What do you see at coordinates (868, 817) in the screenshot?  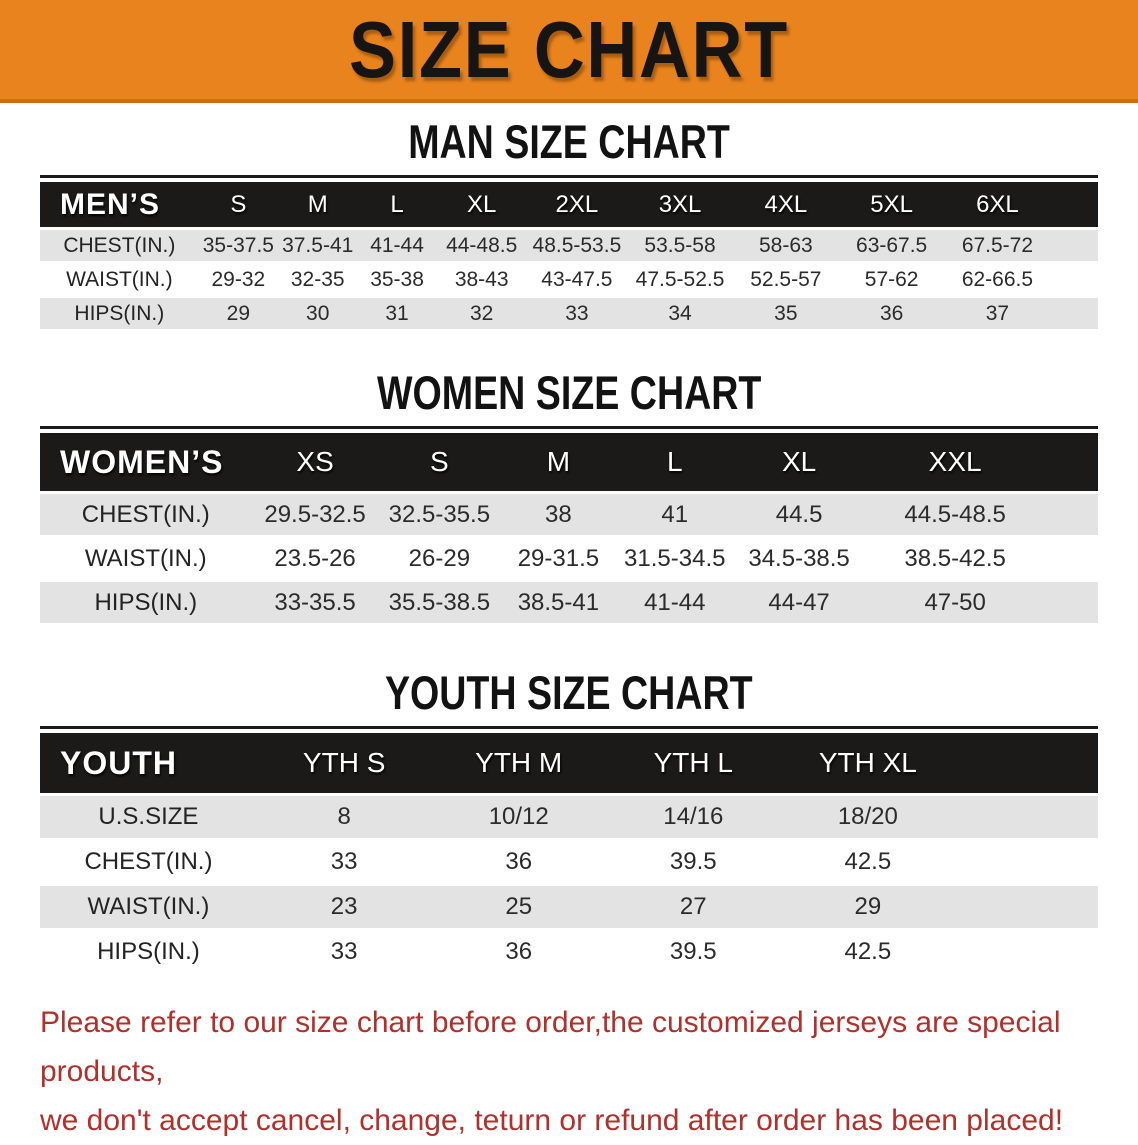 I see `size-value-cell: 18/20` at bounding box center [868, 817].